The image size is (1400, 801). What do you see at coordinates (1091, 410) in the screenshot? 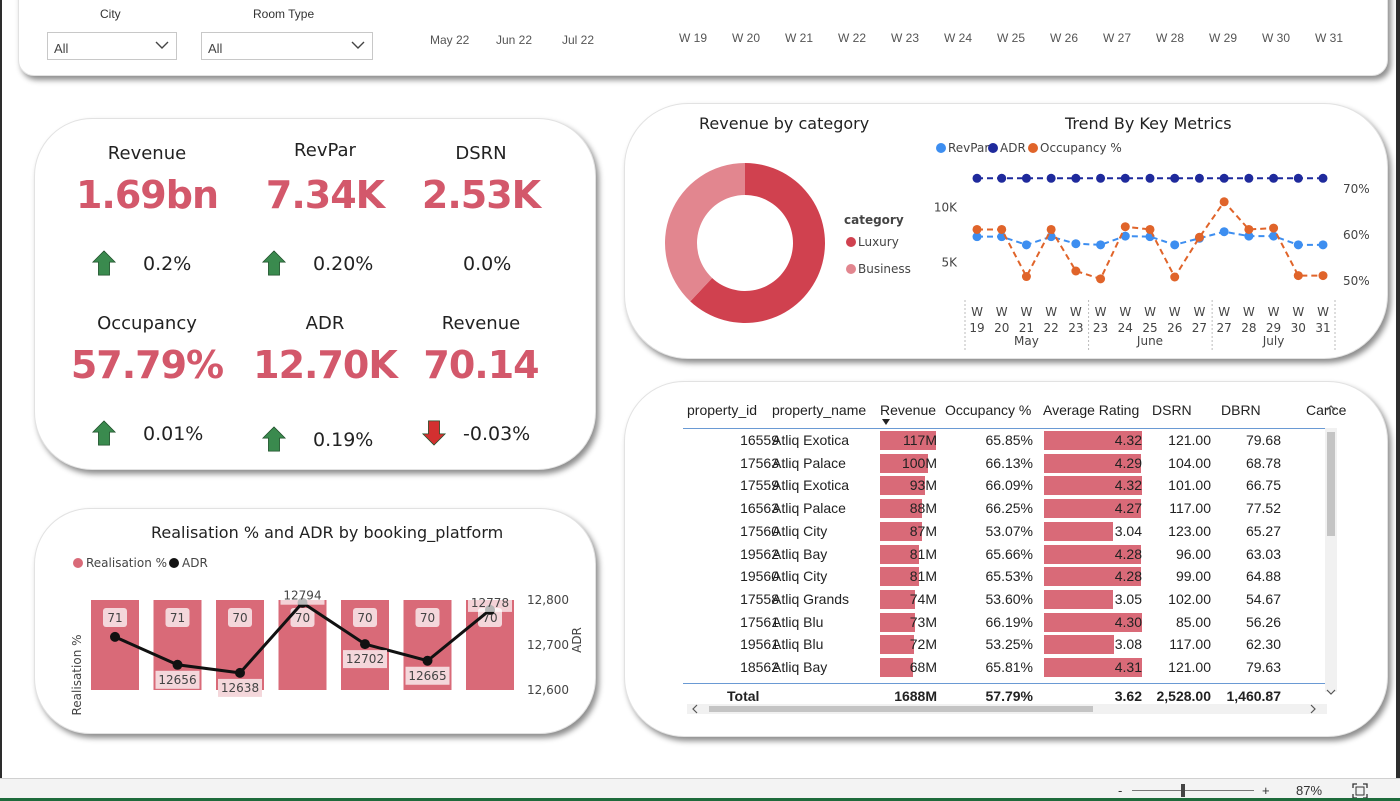
I see `column-header: Average Rating` at bounding box center [1091, 410].